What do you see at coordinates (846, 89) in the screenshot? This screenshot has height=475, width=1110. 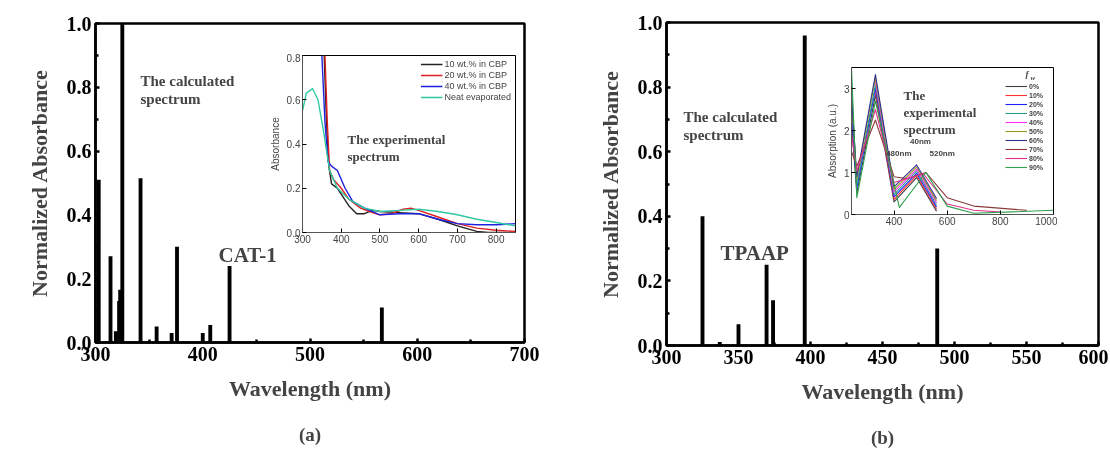 I see `y-tick-label: 3` at bounding box center [846, 89].